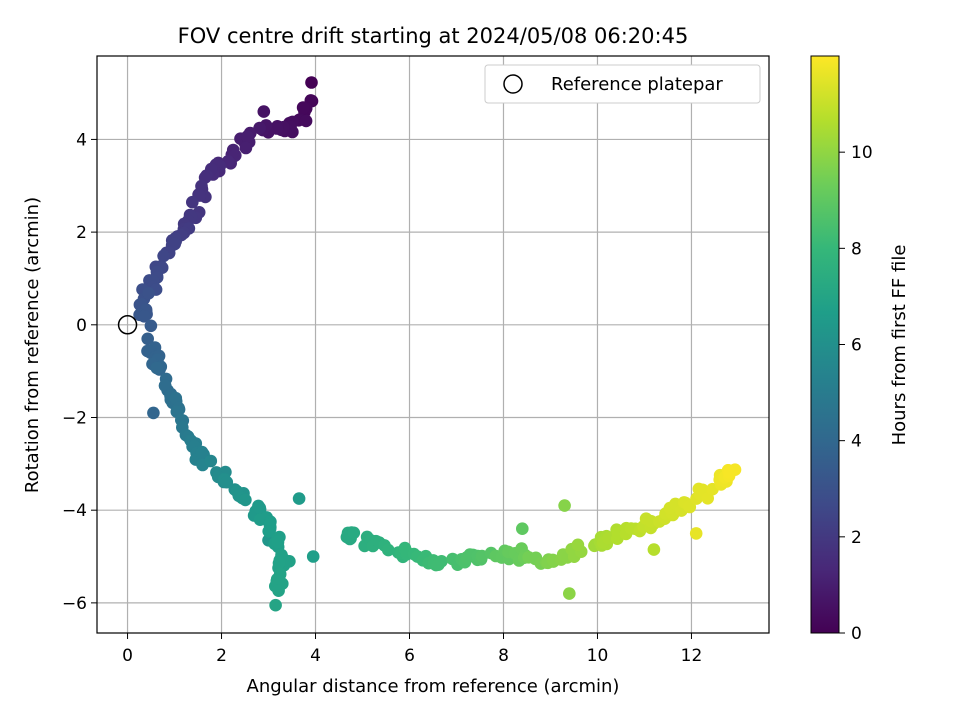 Image resolution: width=960 pixels, height=720 pixels. Describe the element at coordinates (32, 345) in the screenshot. I see `y-axis-label: Rotation from reference (arcmin)` at that location.